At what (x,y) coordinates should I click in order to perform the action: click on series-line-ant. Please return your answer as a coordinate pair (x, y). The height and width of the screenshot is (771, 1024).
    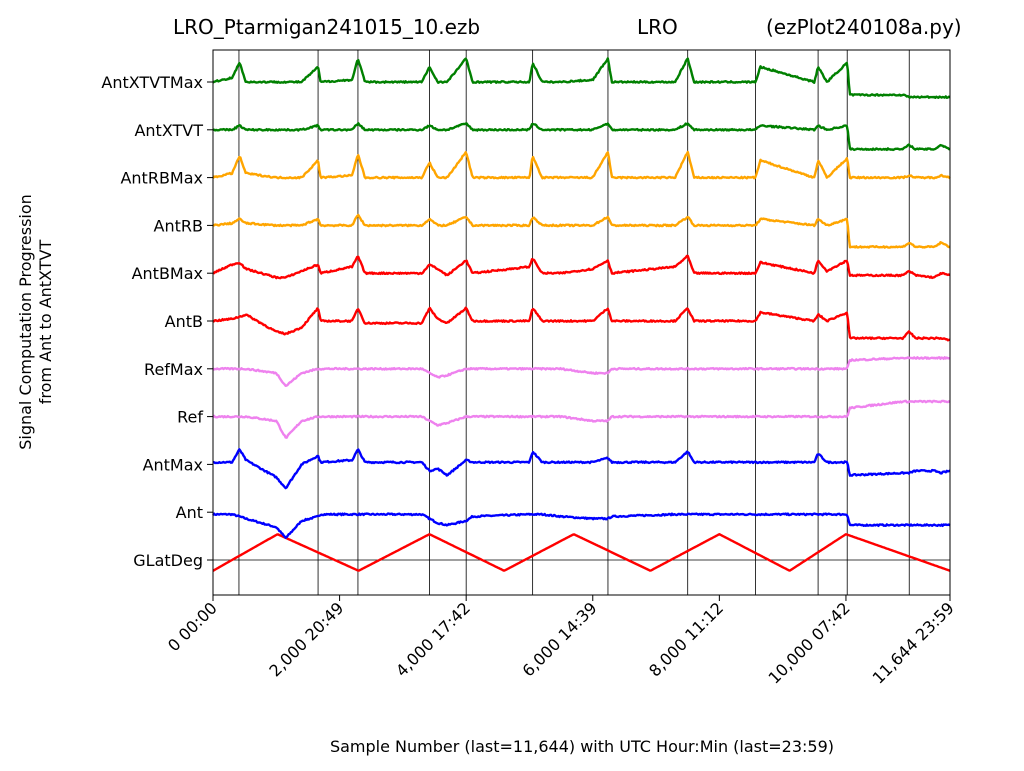
    Looking at the image, I should click on (581, 525).